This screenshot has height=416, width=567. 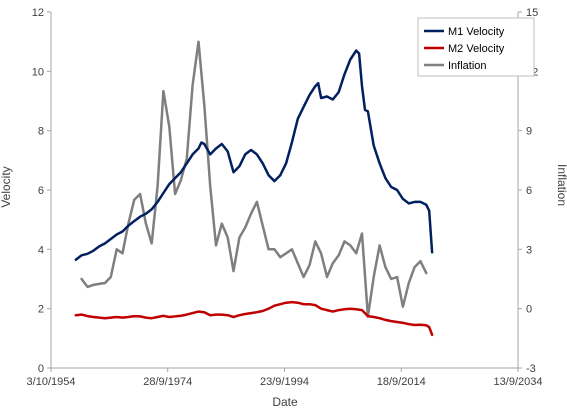 What do you see at coordinates (467, 66) in the screenshot?
I see `legend-label-inflation: Inflation` at bounding box center [467, 66].